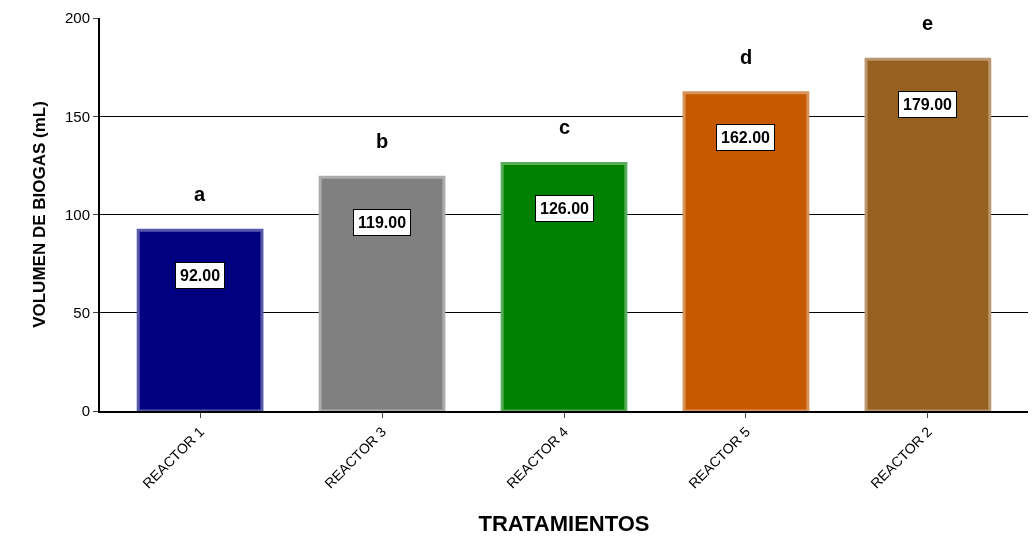  Describe the element at coordinates (85, 411) in the screenshot. I see `y-tick-label: 0` at that location.